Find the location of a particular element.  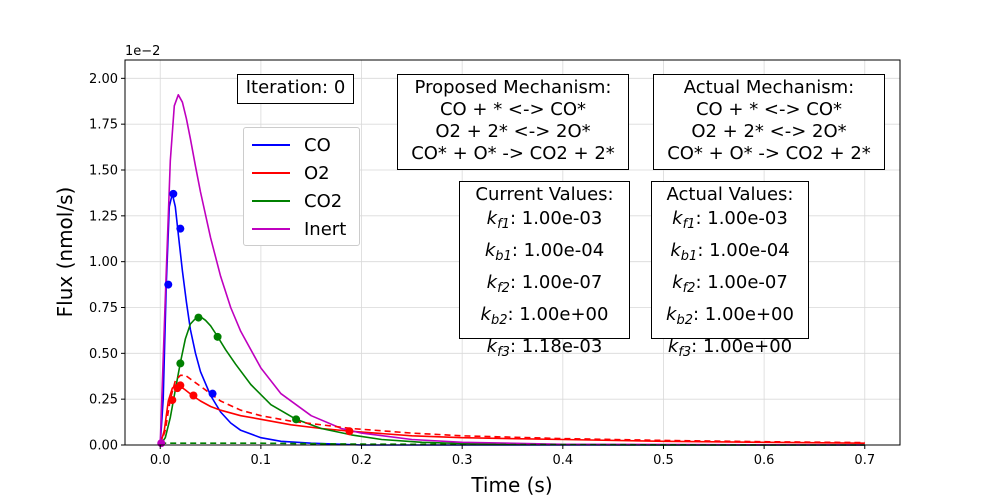

x-axis-label: Time (s) is located at coordinates (511, 485).